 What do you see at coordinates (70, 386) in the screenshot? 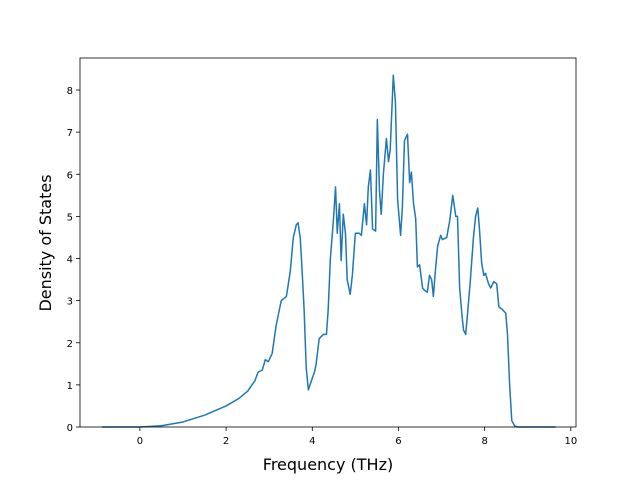
I see `y-tick-label: 1` at bounding box center [70, 386].